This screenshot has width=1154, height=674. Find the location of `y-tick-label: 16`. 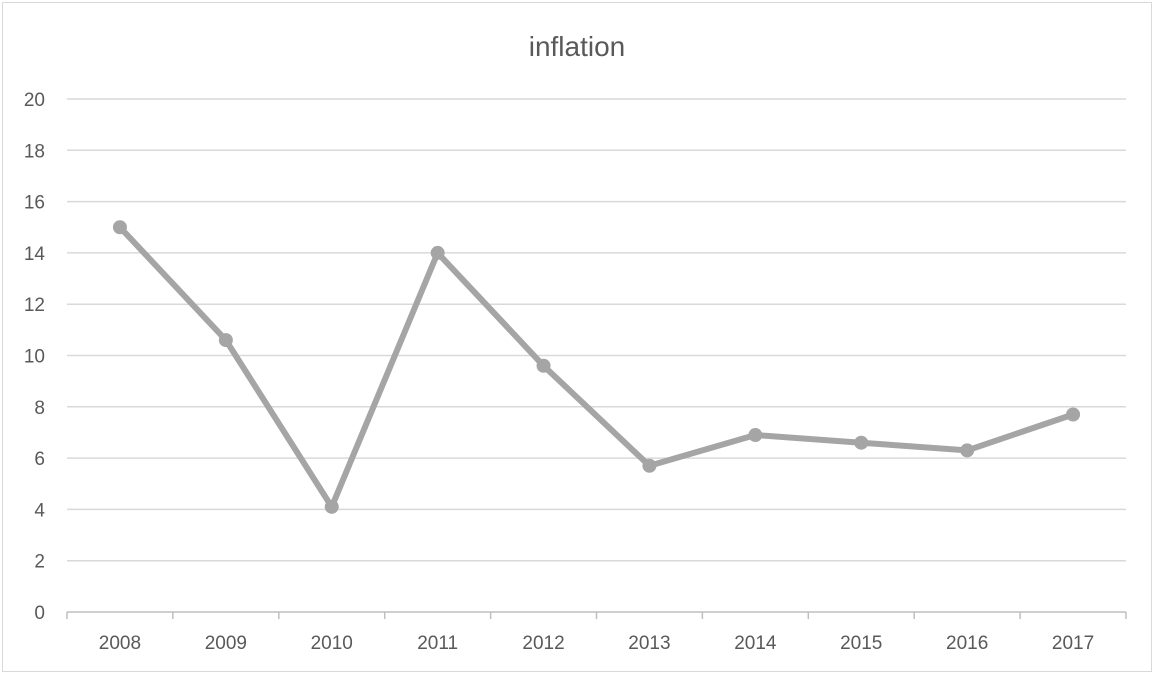

y-tick-label: 16 is located at coordinates (34, 203).